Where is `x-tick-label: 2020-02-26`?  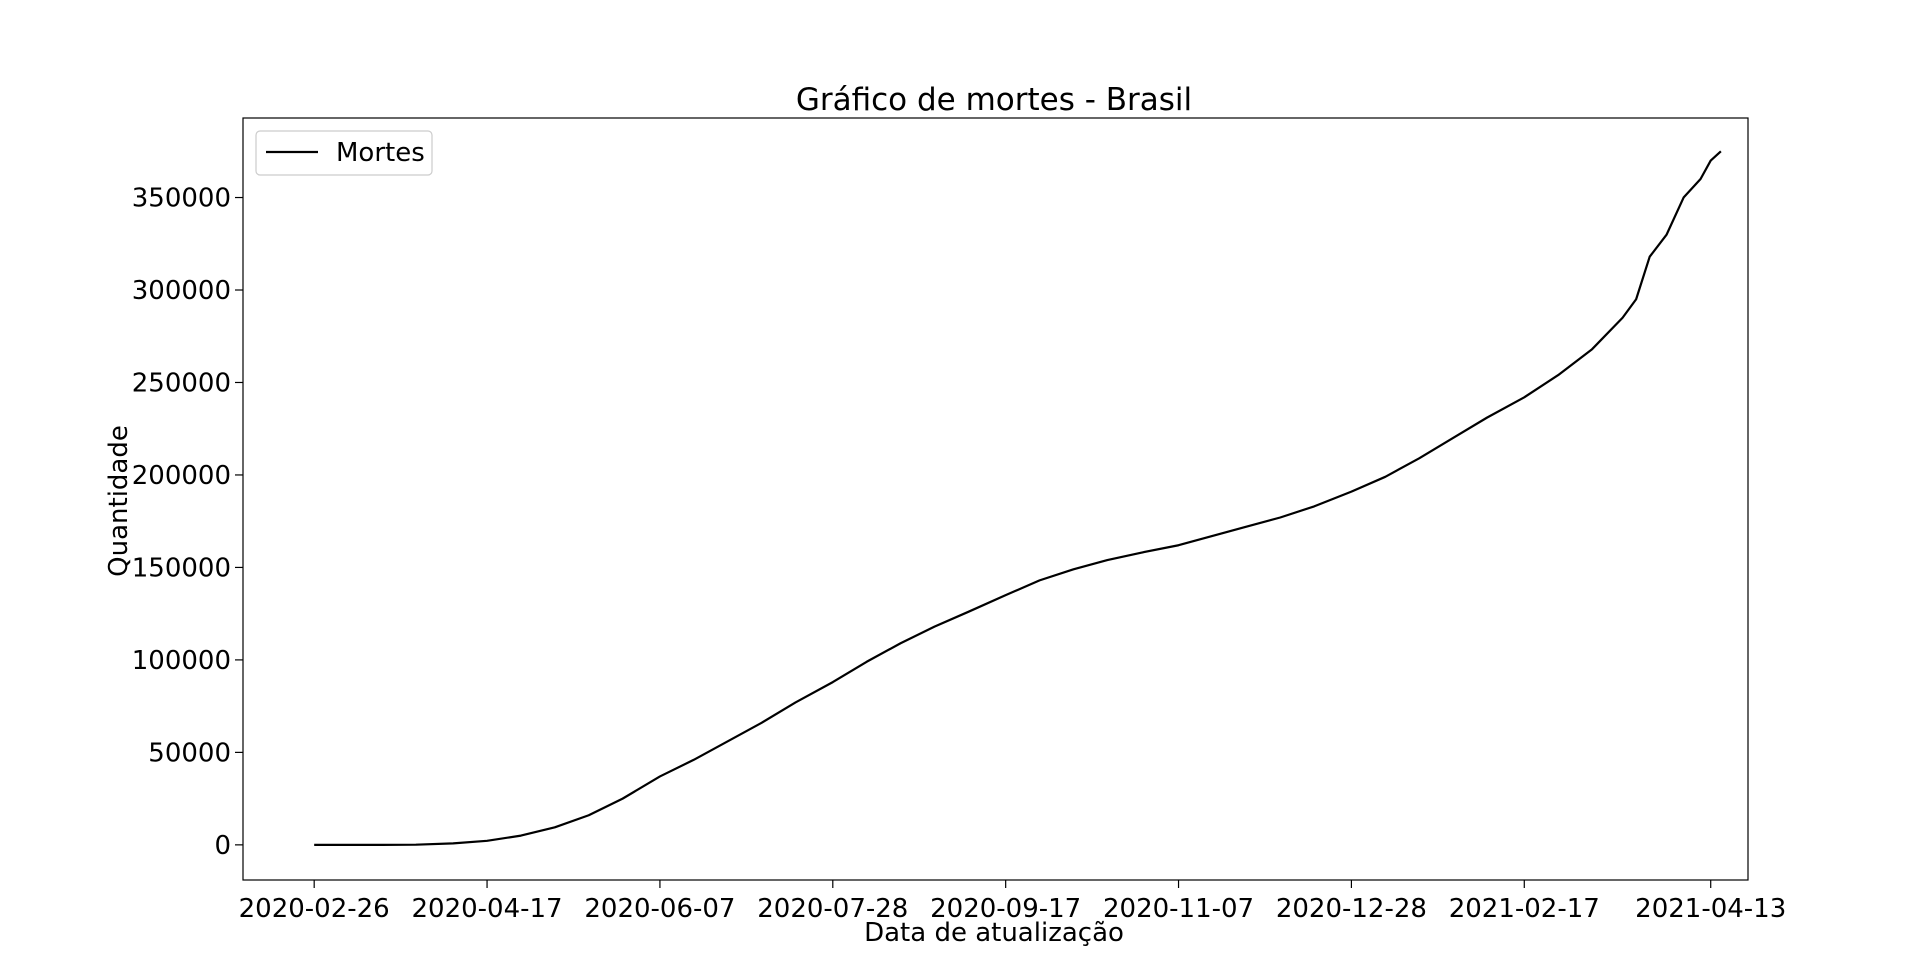
x-tick-label: 2020-02-26 is located at coordinates (314, 909).